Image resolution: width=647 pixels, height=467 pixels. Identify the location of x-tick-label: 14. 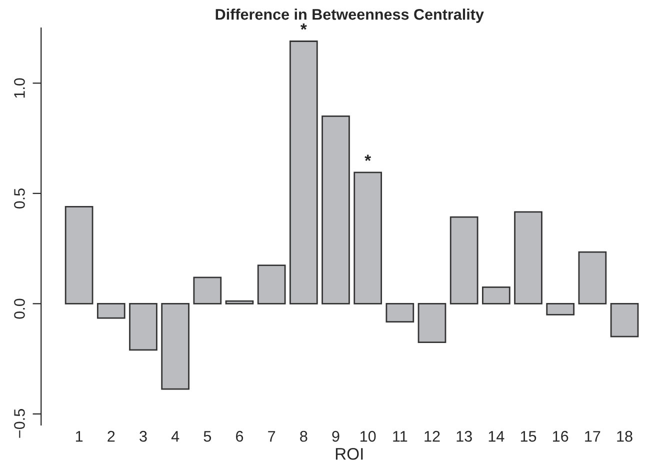
(496, 436).